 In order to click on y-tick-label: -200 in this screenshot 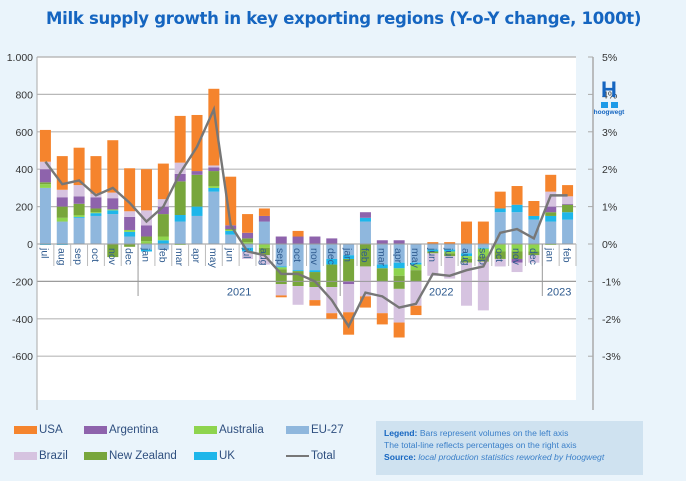, I will do `click(22, 282)`.